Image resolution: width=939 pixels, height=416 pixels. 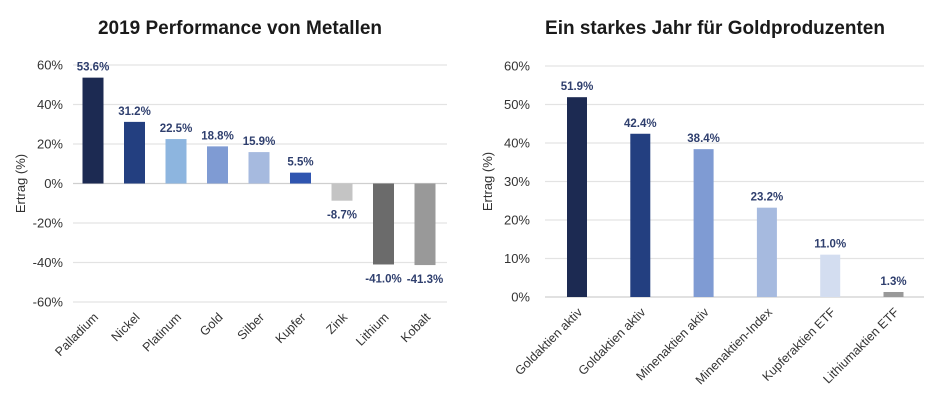 I want to click on data-label: 23.2%, so click(x=767, y=198).